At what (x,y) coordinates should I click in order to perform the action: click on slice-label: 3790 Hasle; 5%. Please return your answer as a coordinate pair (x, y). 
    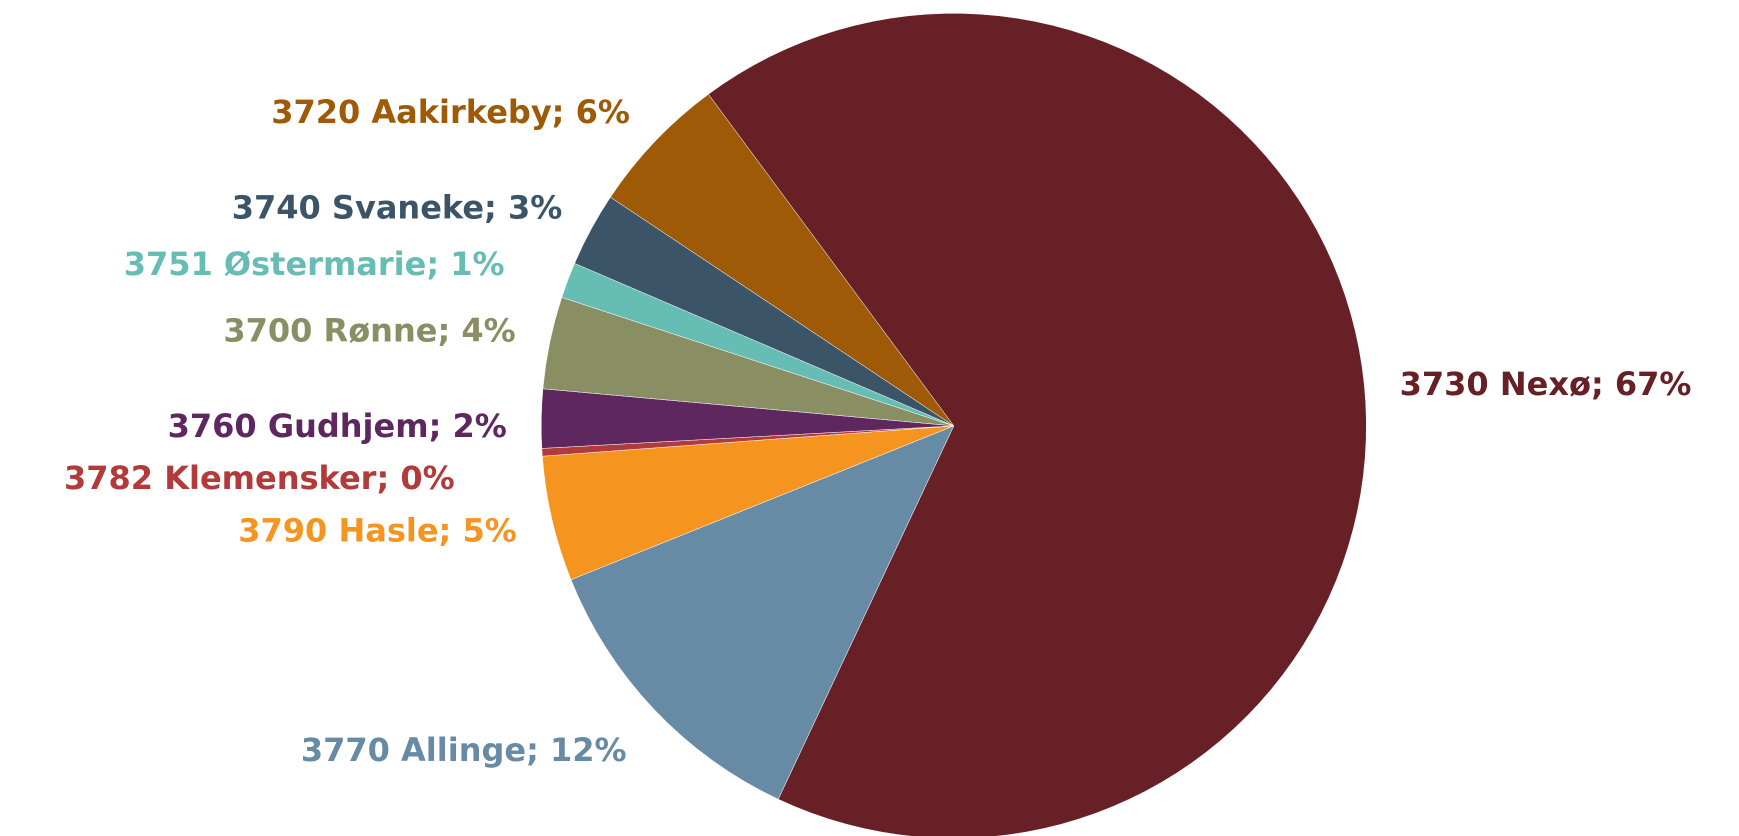
    Looking at the image, I should click on (377, 530).